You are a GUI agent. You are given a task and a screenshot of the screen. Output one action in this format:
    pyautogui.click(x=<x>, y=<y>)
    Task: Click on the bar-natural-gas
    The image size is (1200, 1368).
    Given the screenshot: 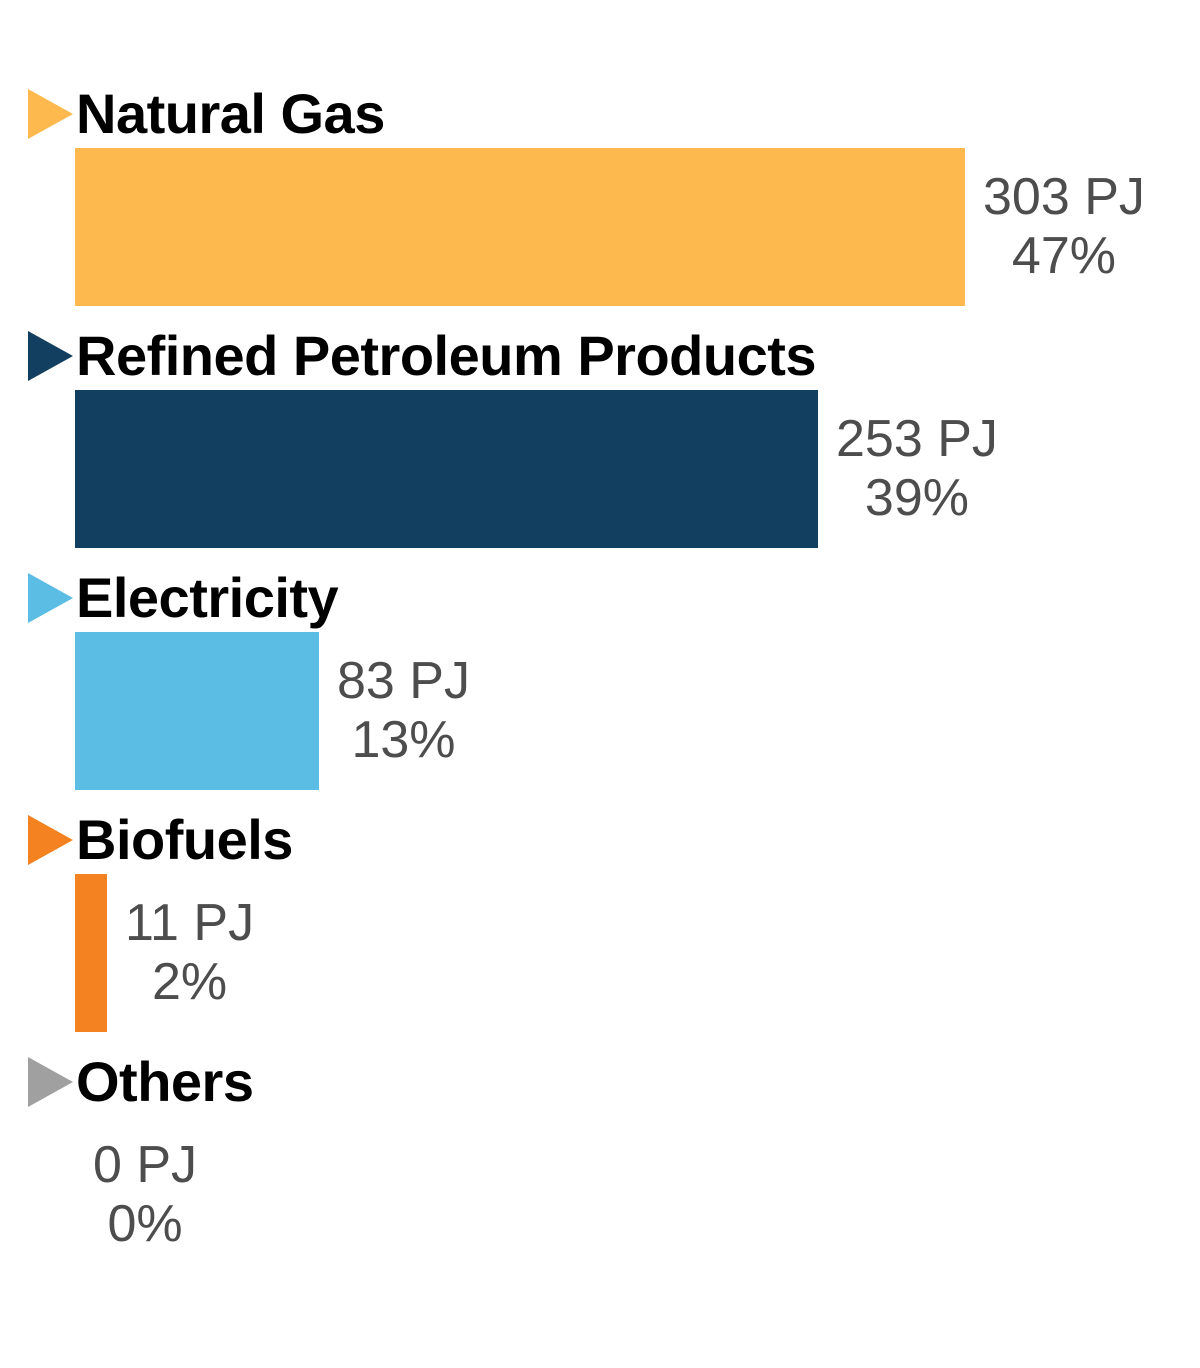 What is the action you would take?
    pyautogui.click(x=520, y=227)
    